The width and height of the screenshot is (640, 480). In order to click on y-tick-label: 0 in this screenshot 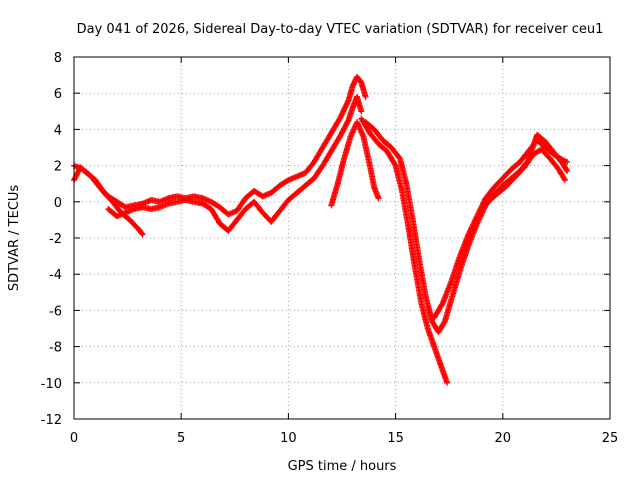, I will do `click(58, 203)`.